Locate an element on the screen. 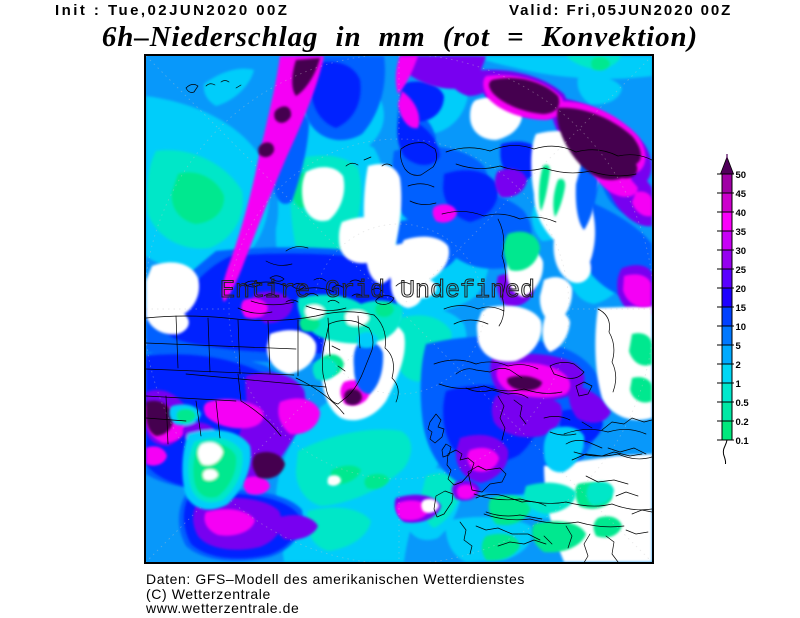  svg-text: Entire Grid Undefined is located at coordinates (377, 290).